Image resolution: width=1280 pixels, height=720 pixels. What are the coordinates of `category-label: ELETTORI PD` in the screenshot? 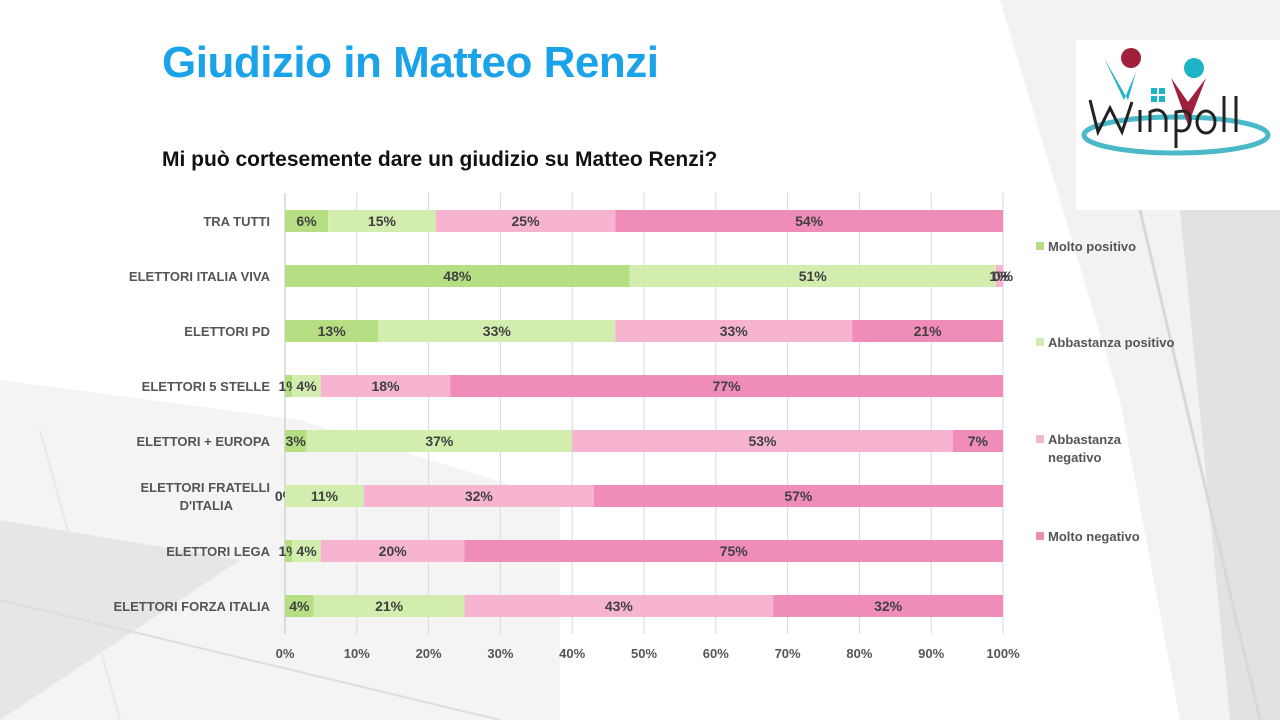 It's located at (227, 331).